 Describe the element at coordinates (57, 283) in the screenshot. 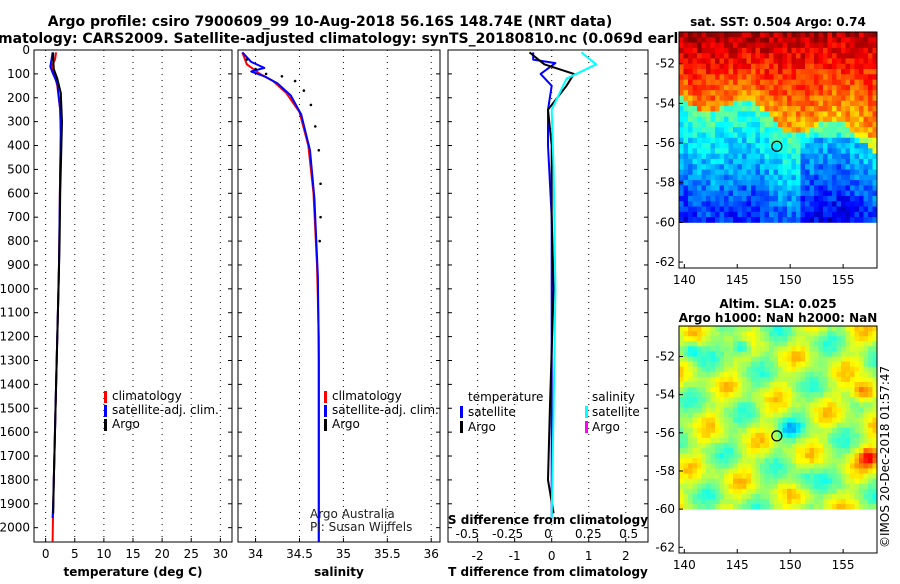

I see `temp-series-argo` at that location.